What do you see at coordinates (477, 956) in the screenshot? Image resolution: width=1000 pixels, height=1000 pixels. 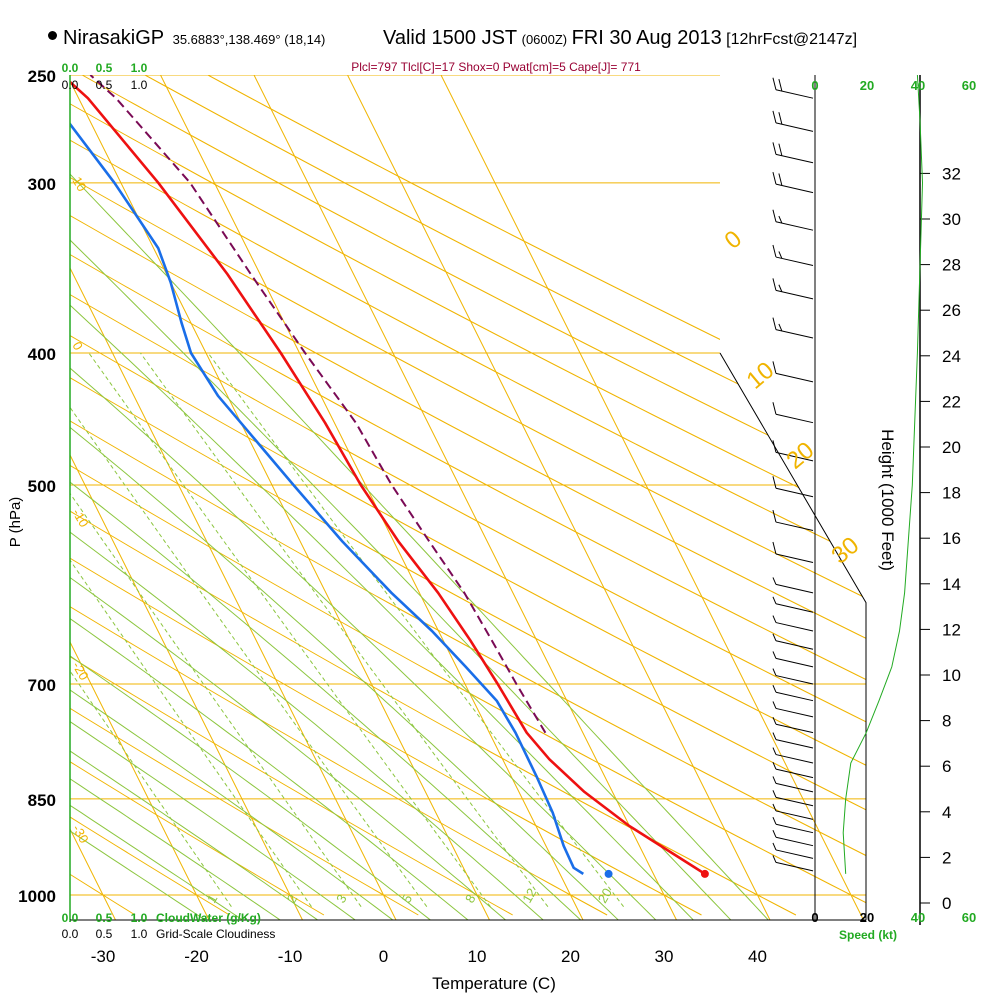 I see `x-tick-label: 10` at bounding box center [477, 956].